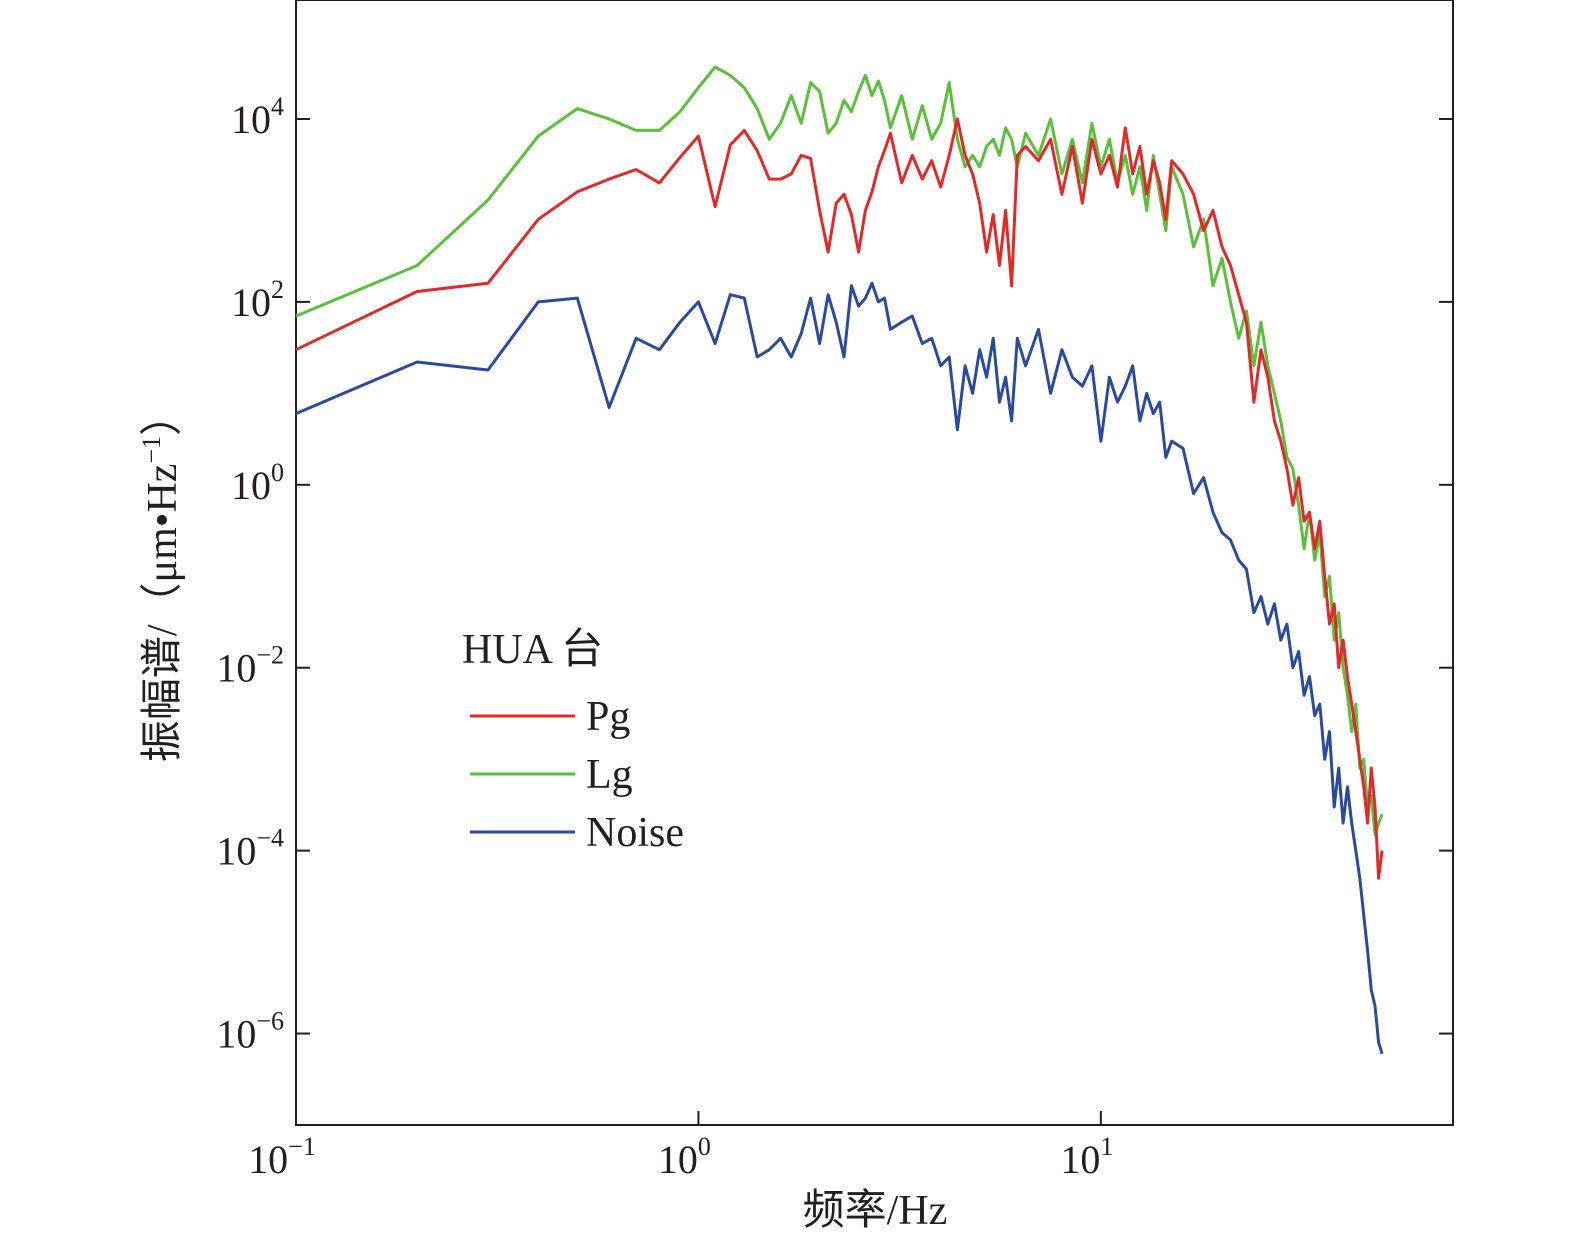 The width and height of the screenshot is (1575, 1245). What do you see at coordinates (277, 289) in the screenshot?
I see `y-tick-exp: 2` at bounding box center [277, 289].